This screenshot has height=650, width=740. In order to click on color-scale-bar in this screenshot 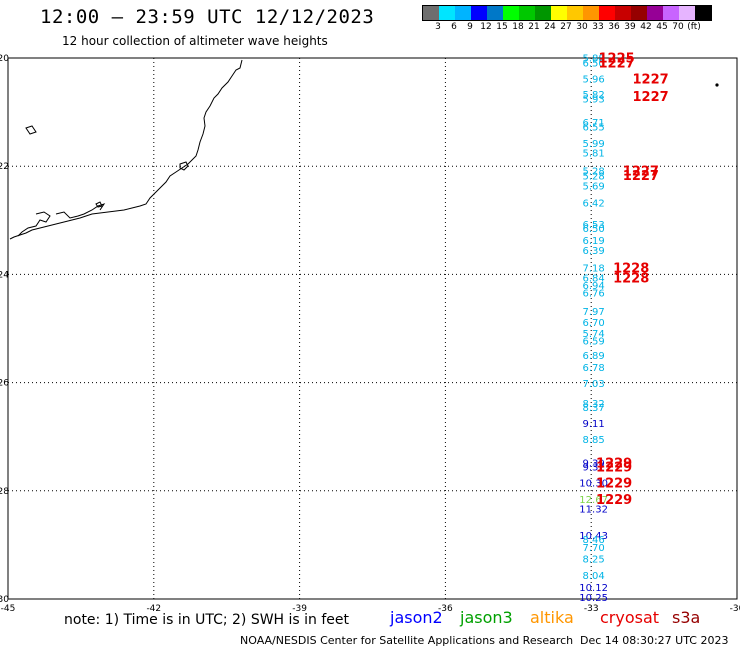, I will do `click(567, 13)`.